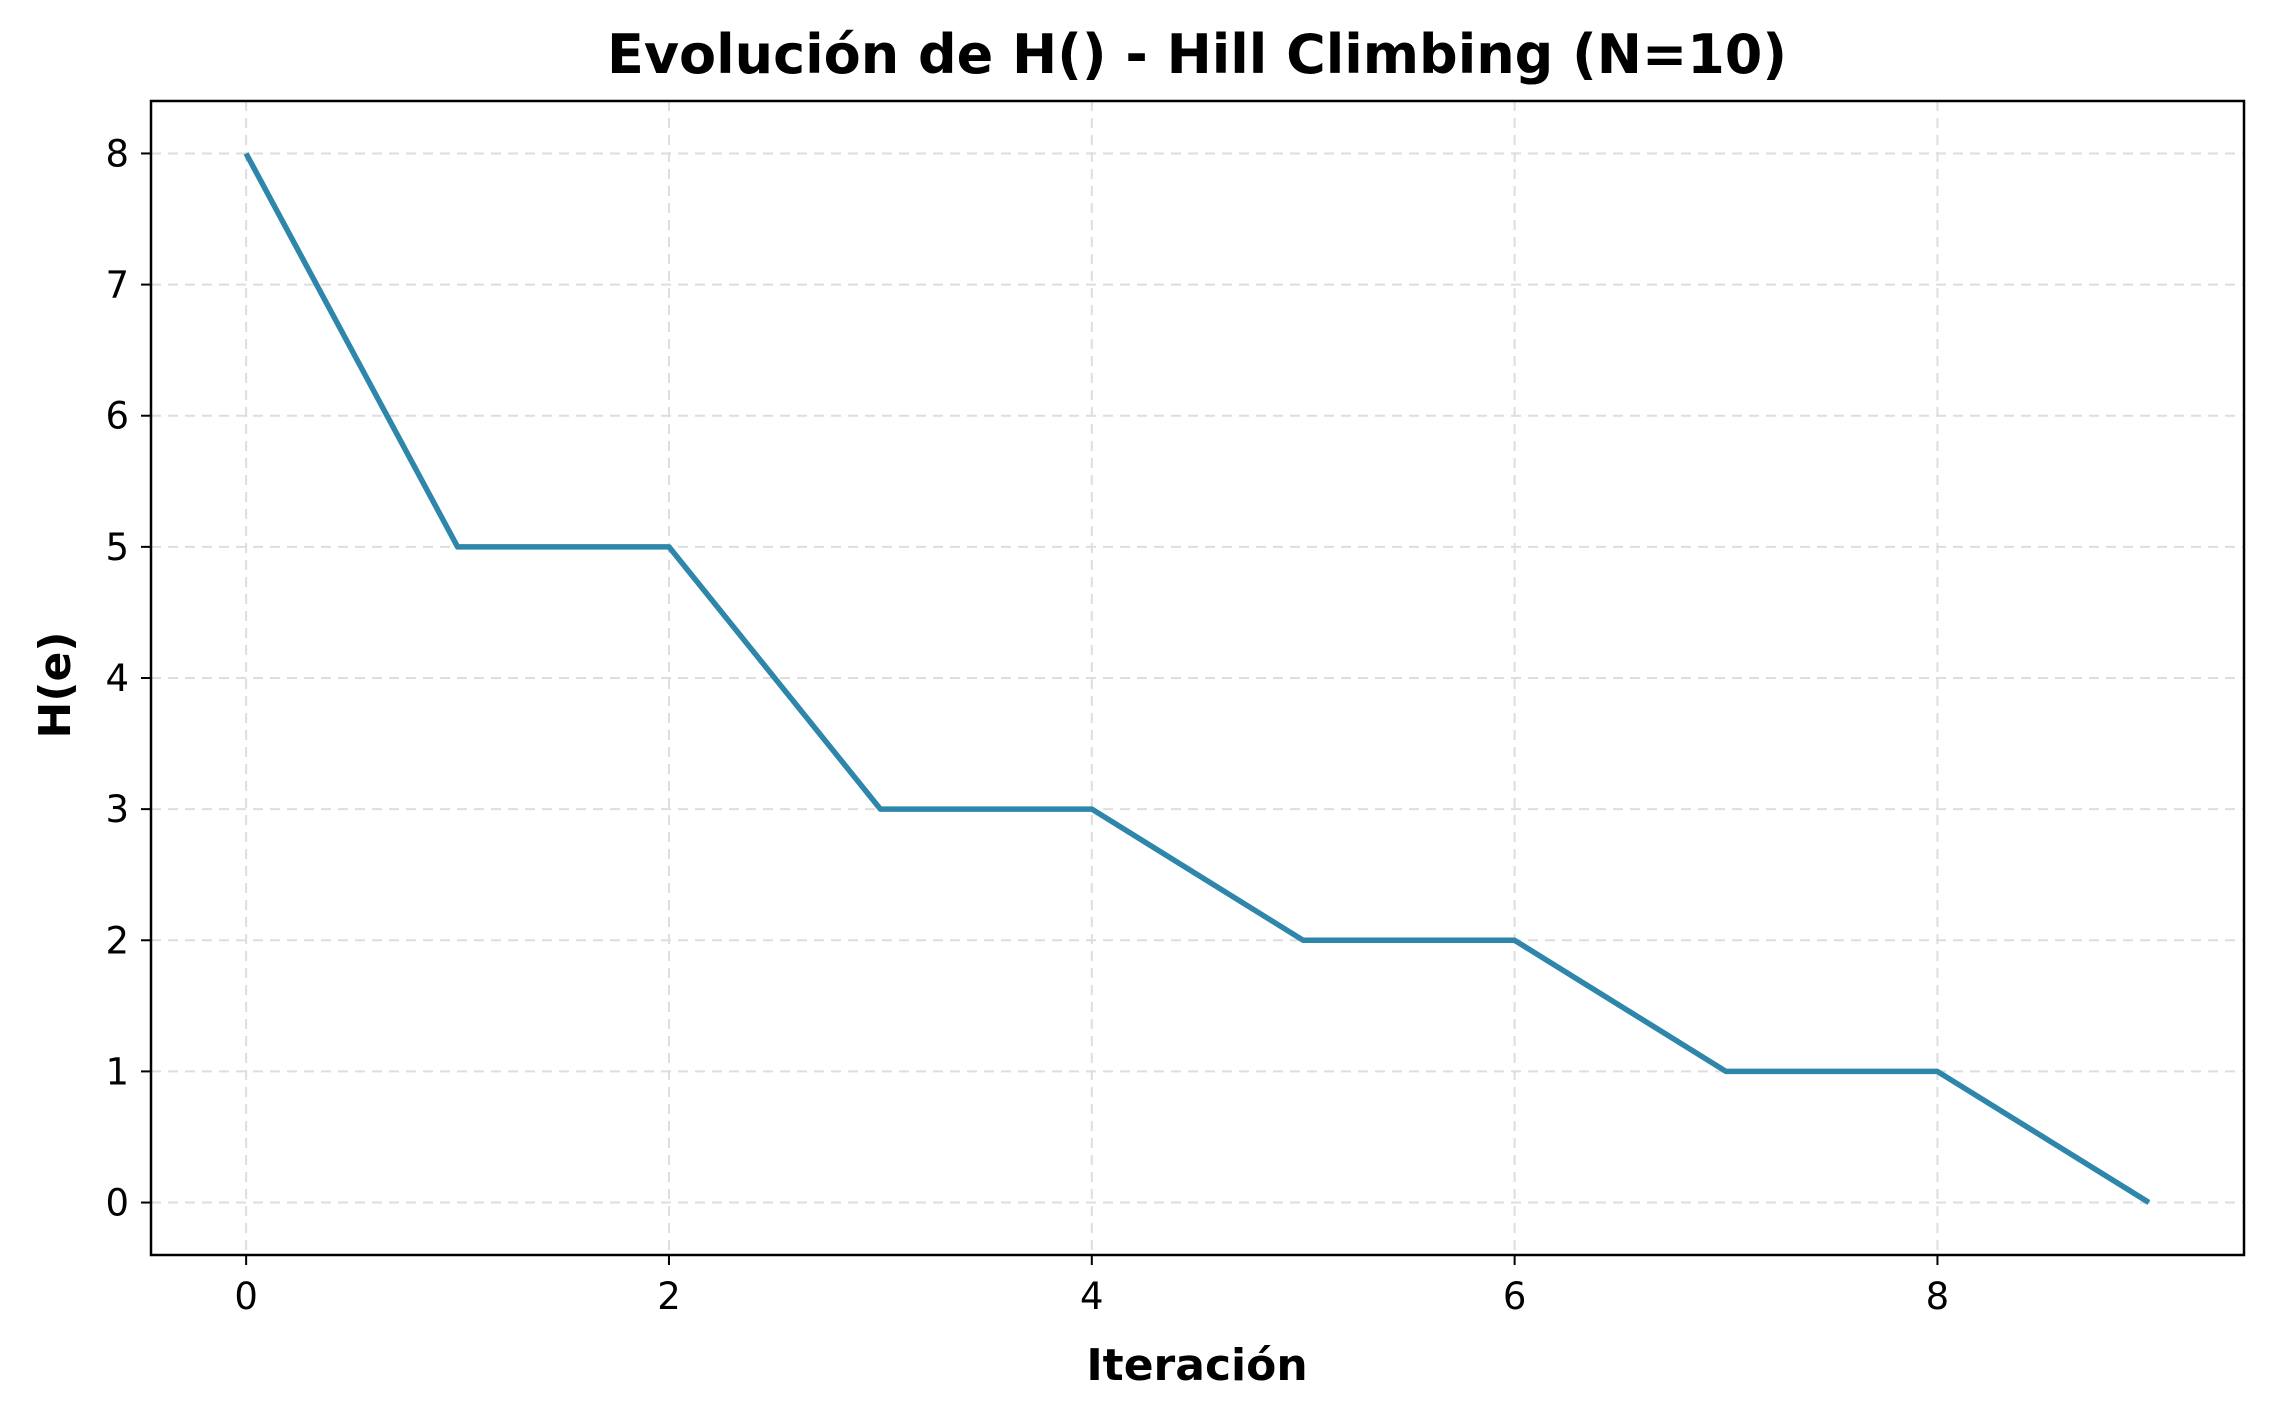 The height and width of the screenshot is (1422, 2272). I want to click on x-axis-ticks: 0 2 4 6 8, so click(1091, 1286).